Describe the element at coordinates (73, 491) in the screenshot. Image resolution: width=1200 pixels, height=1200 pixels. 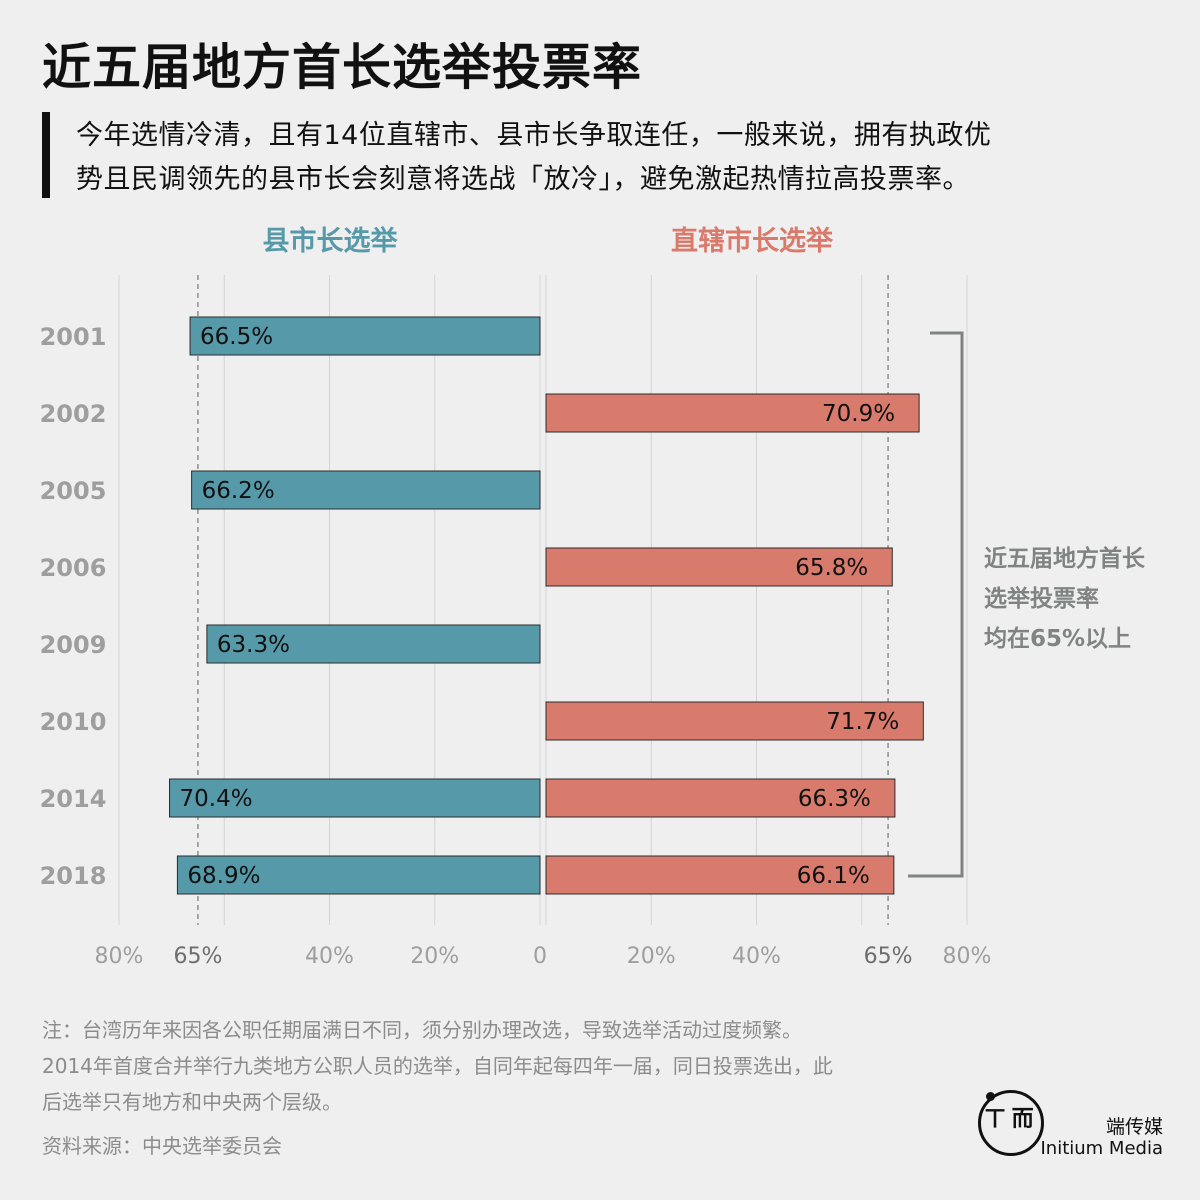
I see `year-label: 2005` at that location.